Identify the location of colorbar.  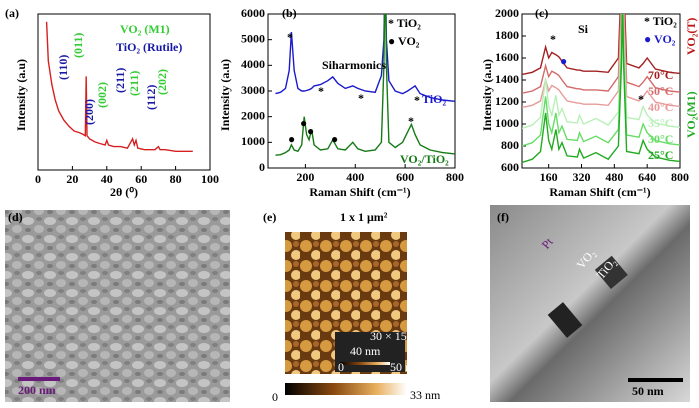
(346, 389).